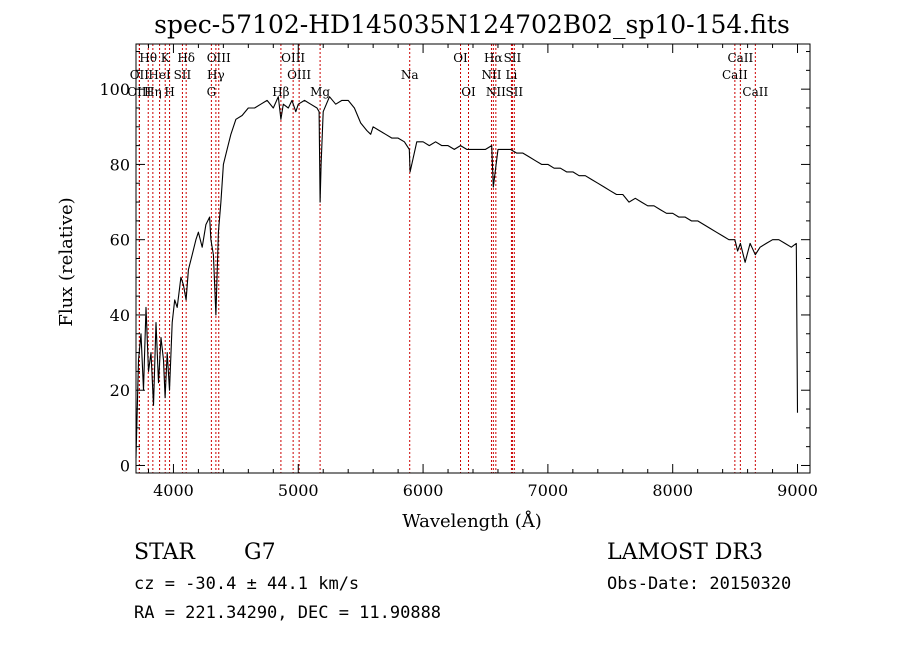  Describe the element at coordinates (166, 58) in the screenshot. I see `line-id-label: K` at that location.